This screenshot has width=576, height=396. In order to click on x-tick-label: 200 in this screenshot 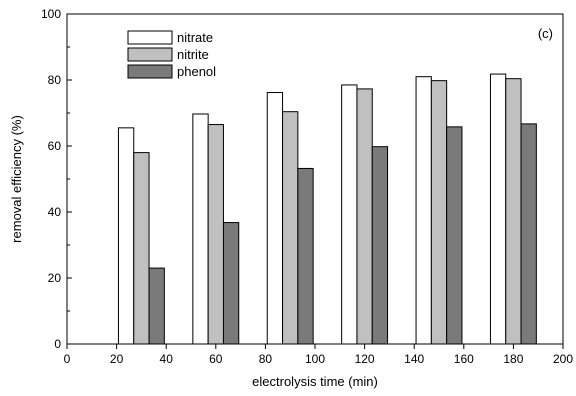, I will do `click(563, 359)`.